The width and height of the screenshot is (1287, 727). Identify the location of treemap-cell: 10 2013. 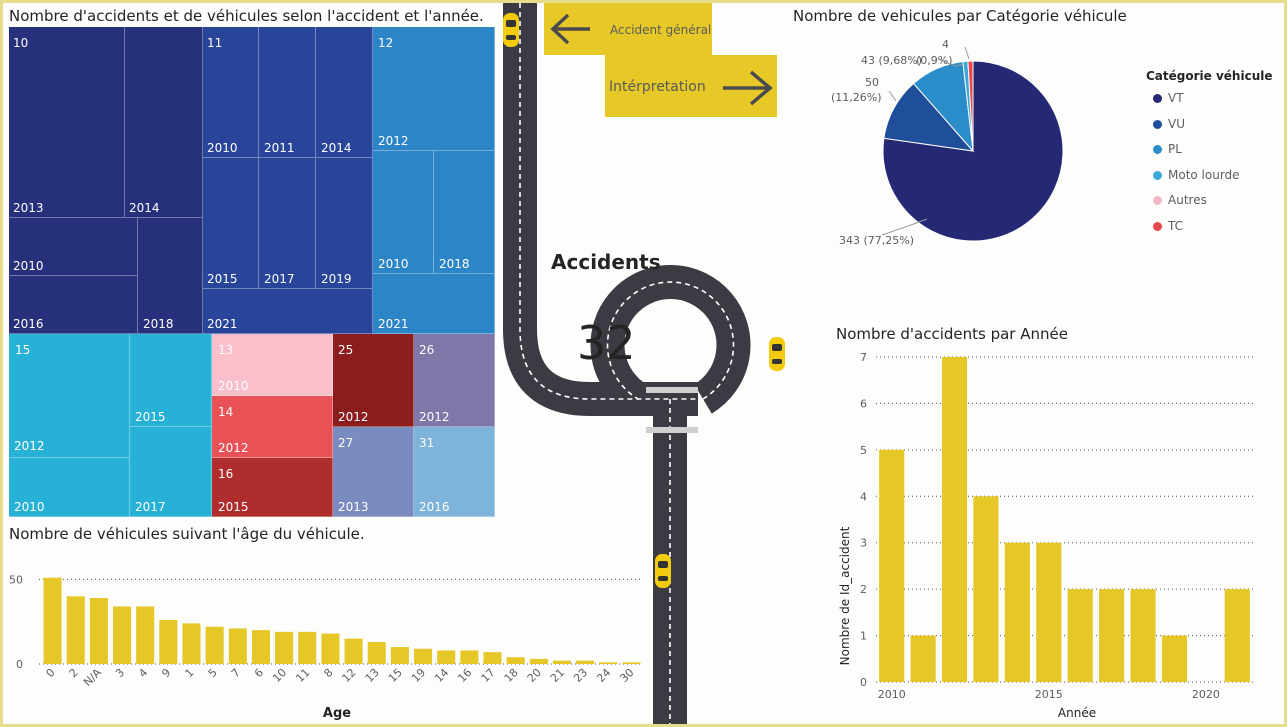
(67, 122).